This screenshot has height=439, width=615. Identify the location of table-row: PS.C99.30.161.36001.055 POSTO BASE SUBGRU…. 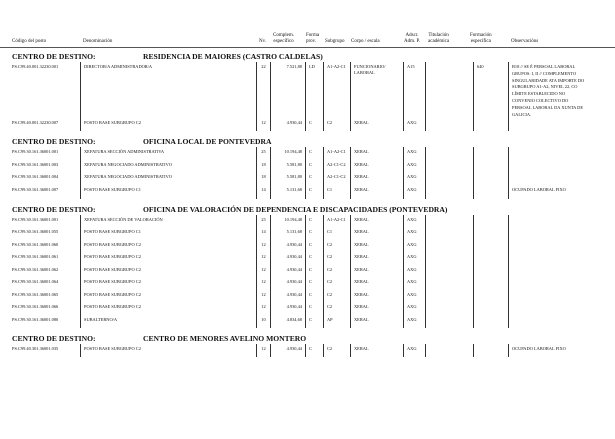
(307, 233).